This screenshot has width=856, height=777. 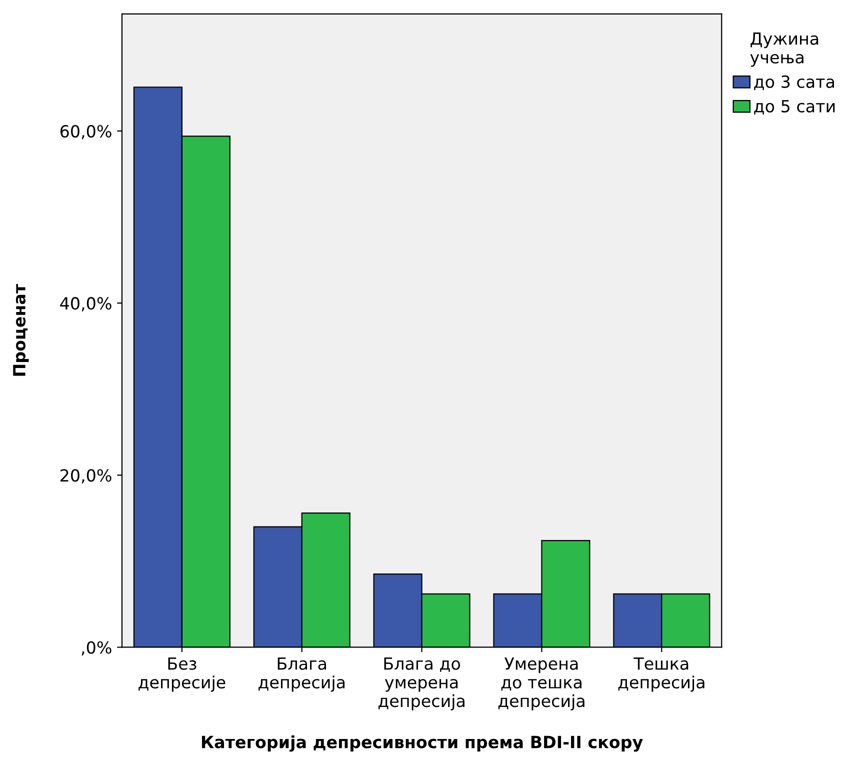 I want to click on x-axis-title: Категорија депресивности према BDI-II скору, so click(x=422, y=743).